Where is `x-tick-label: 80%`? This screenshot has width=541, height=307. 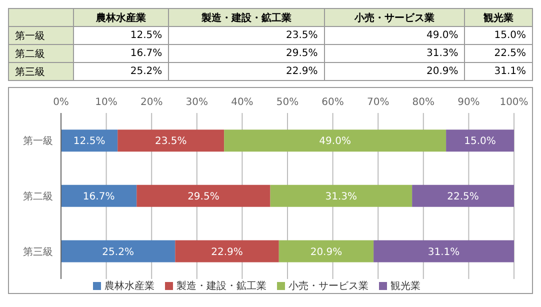
x-tick-label: 80% is located at coordinates (423, 102).